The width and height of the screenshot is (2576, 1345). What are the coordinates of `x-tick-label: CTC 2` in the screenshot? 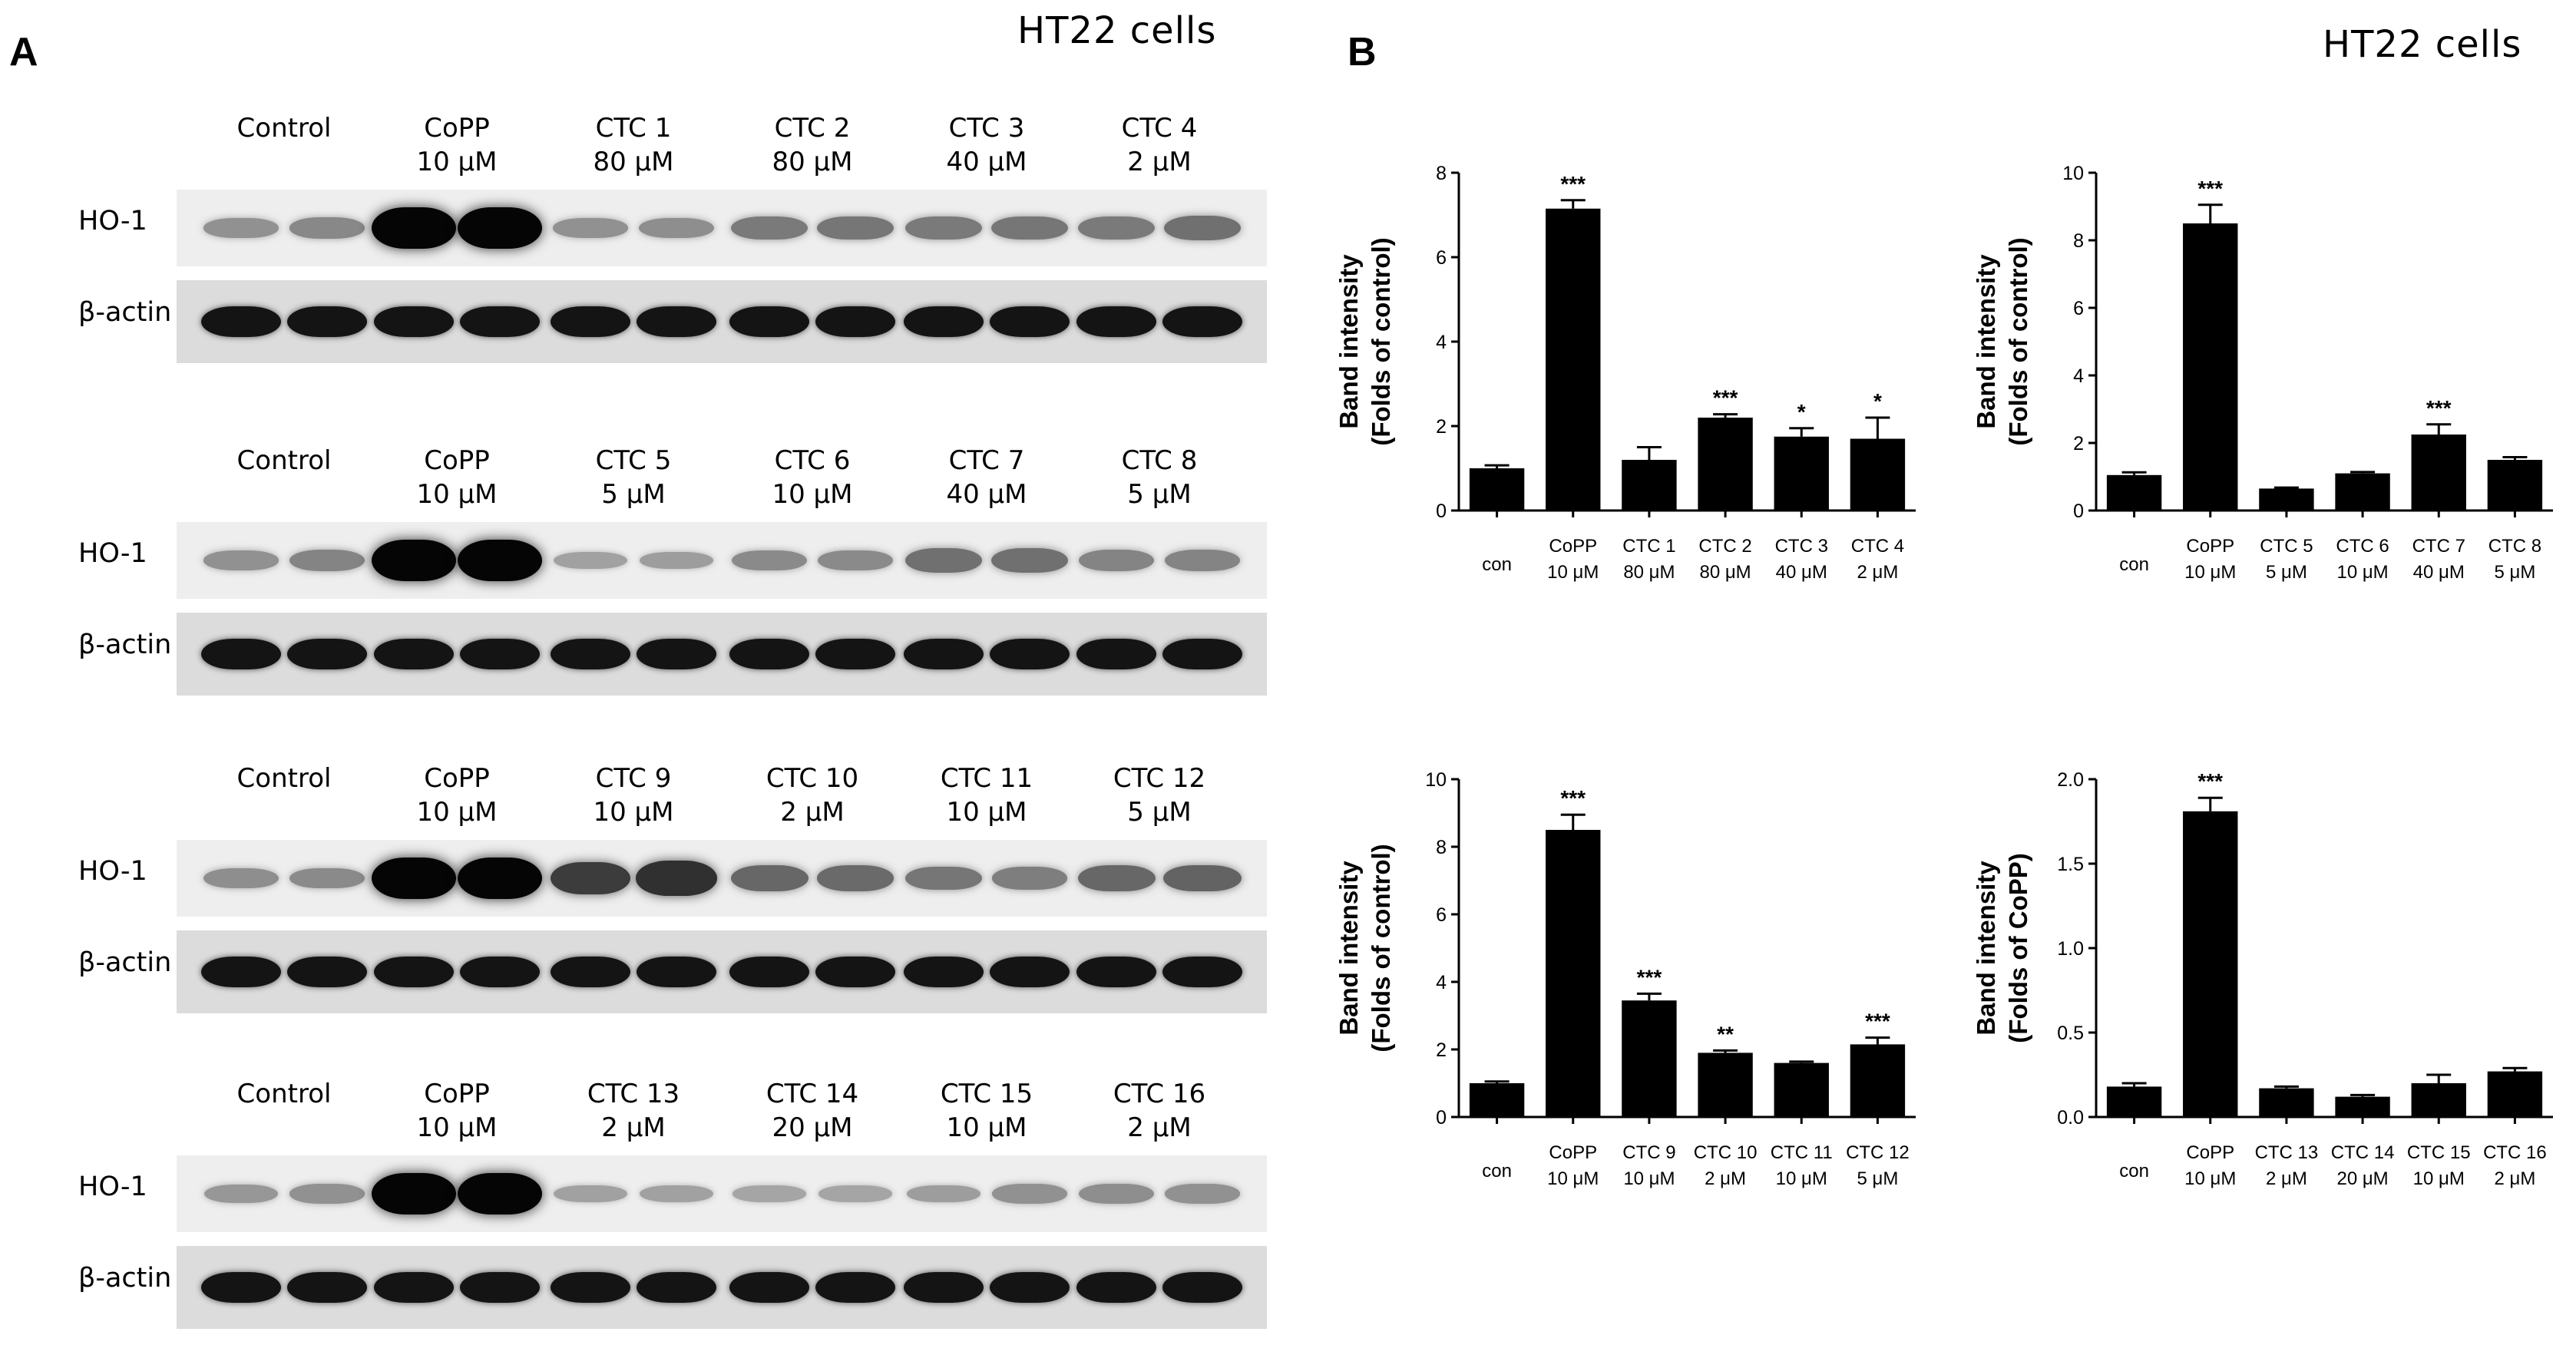 It's located at (1724, 546).